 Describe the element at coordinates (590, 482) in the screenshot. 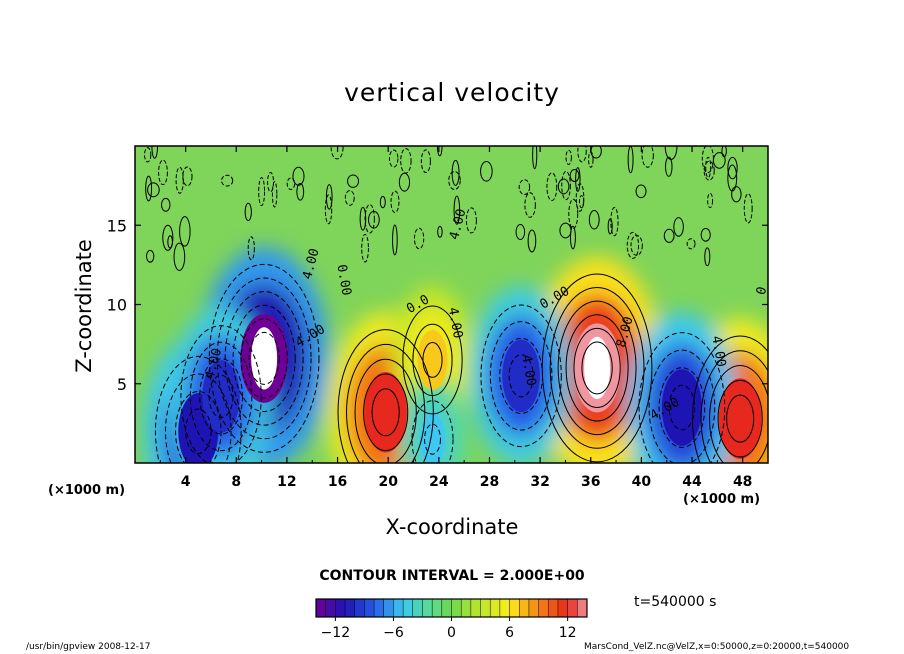

I see `x-tick-label-8: 36` at that location.